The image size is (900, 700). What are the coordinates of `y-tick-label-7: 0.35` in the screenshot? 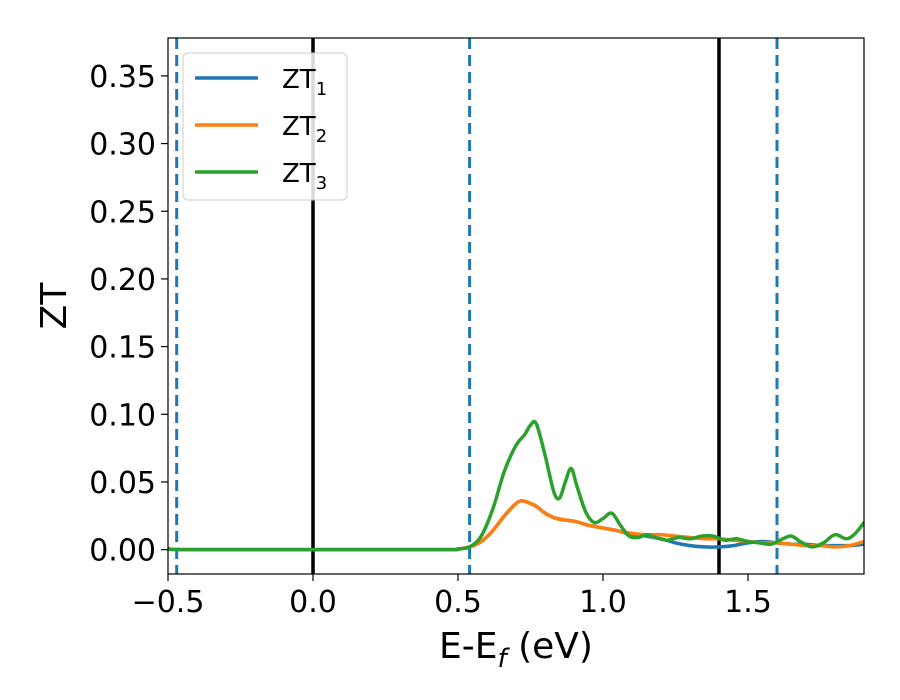 It's located at (122, 77).